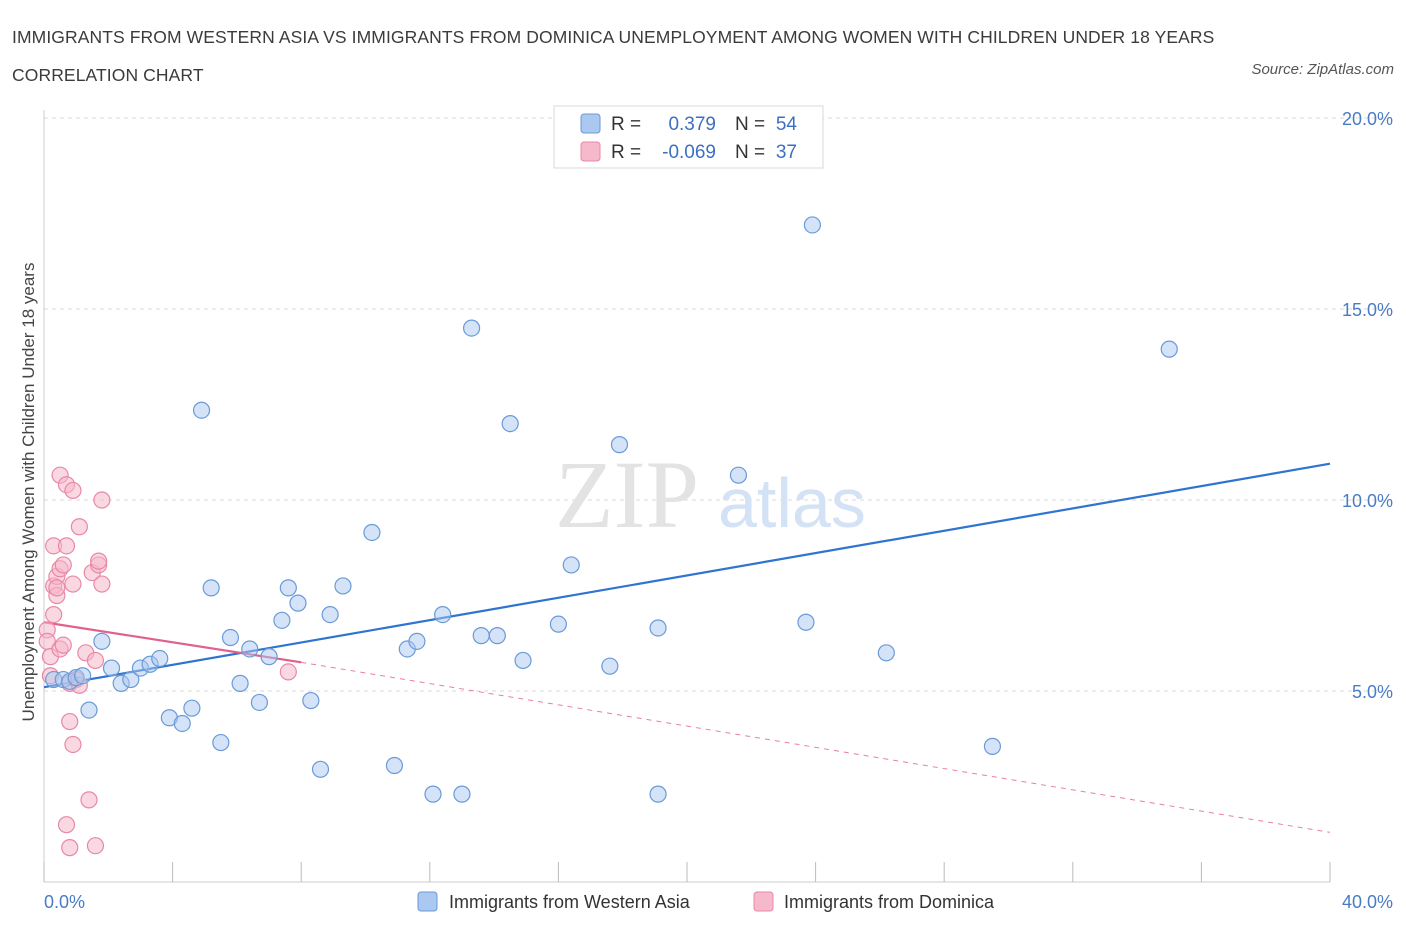 The width and height of the screenshot is (1406, 930). What do you see at coordinates (1372, 692) in the screenshot?
I see `y-tick-label: 5.0%` at bounding box center [1372, 692].